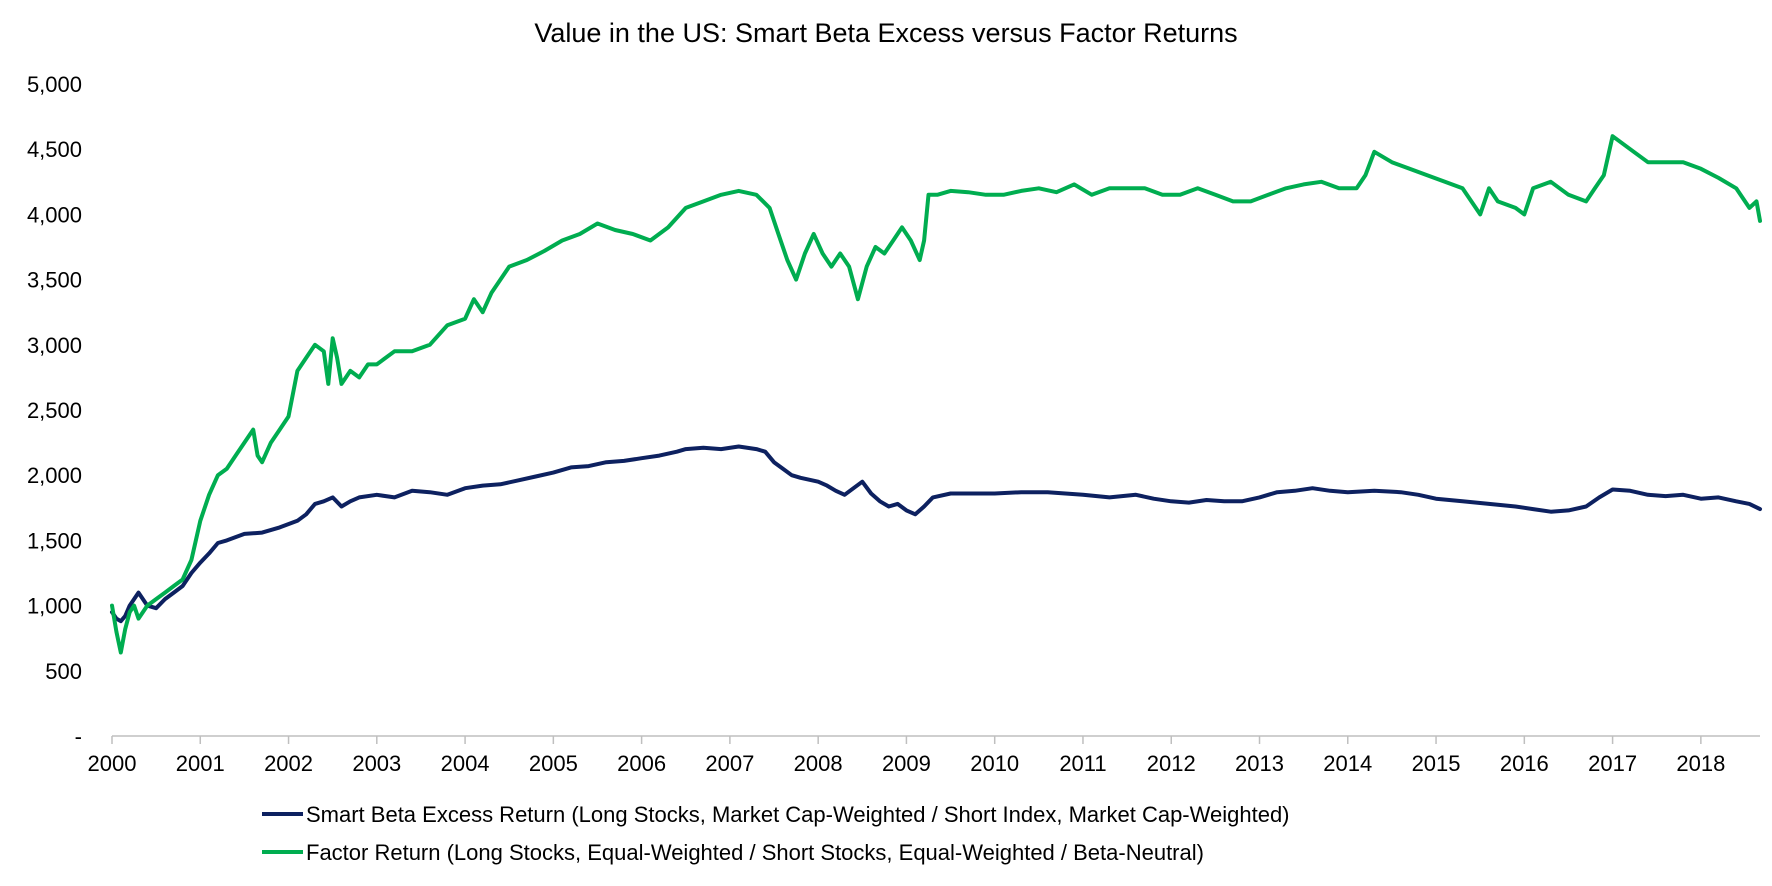 The width and height of the screenshot is (1772, 886). Describe the element at coordinates (1524, 763) in the screenshot. I see `x-tick-label: 2016` at that location.